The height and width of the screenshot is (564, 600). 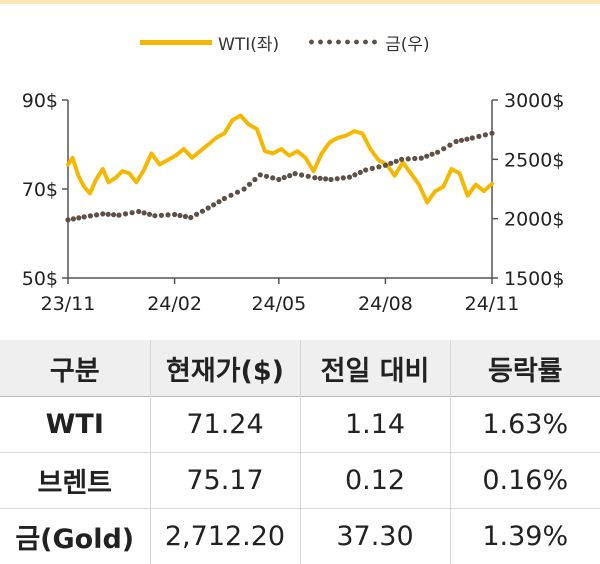 I want to click on x-tick-label: 24/08, so click(x=385, y=304).